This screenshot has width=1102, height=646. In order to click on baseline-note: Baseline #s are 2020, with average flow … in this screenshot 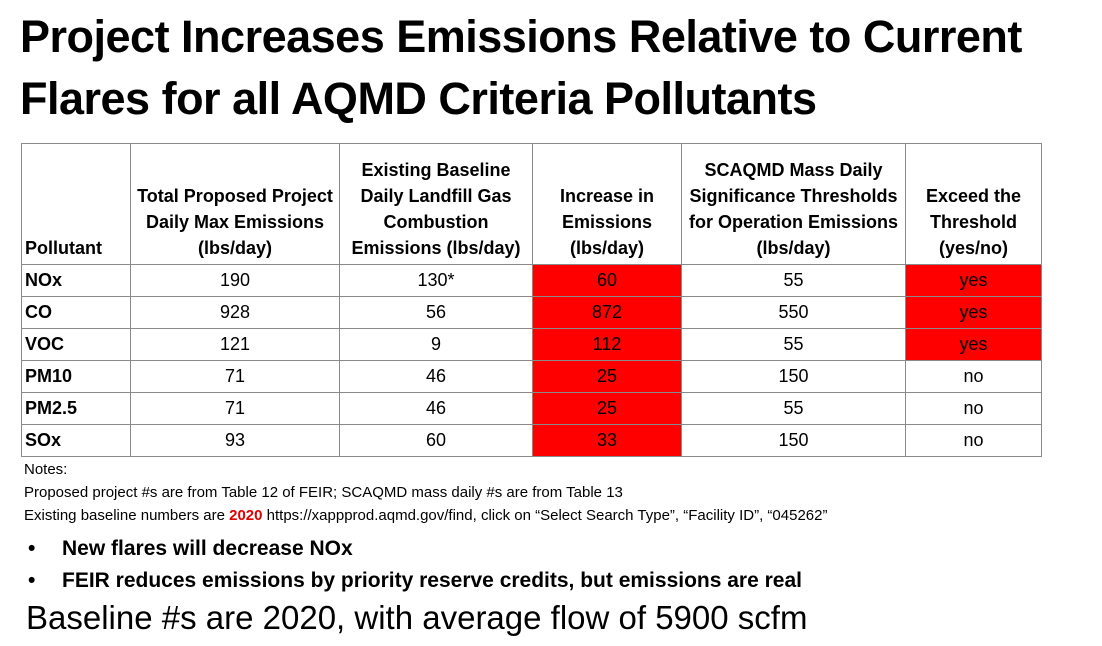, I will do `click(417, 617)`.